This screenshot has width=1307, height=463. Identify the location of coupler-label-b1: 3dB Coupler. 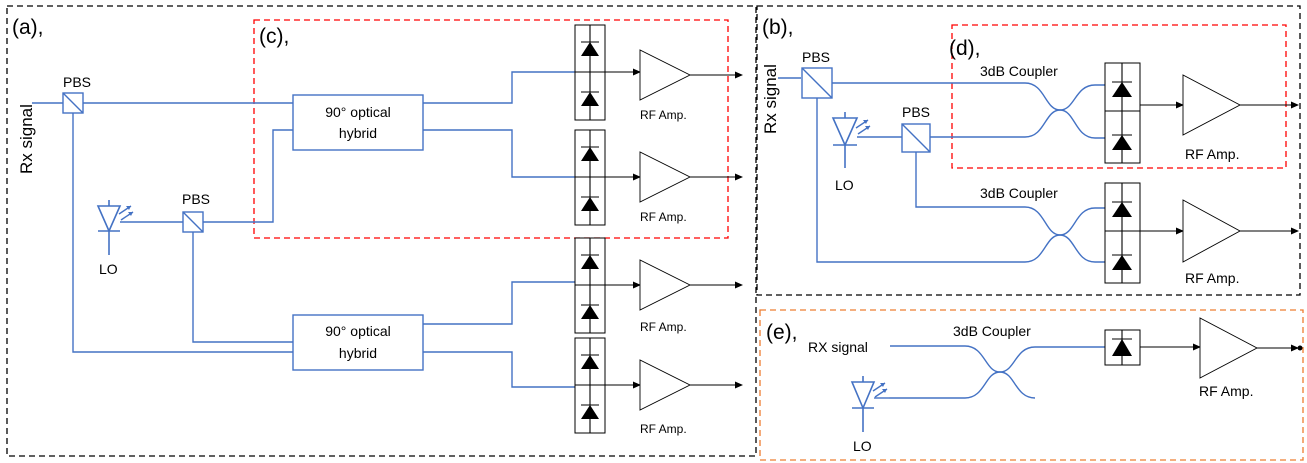
(1019, 71).